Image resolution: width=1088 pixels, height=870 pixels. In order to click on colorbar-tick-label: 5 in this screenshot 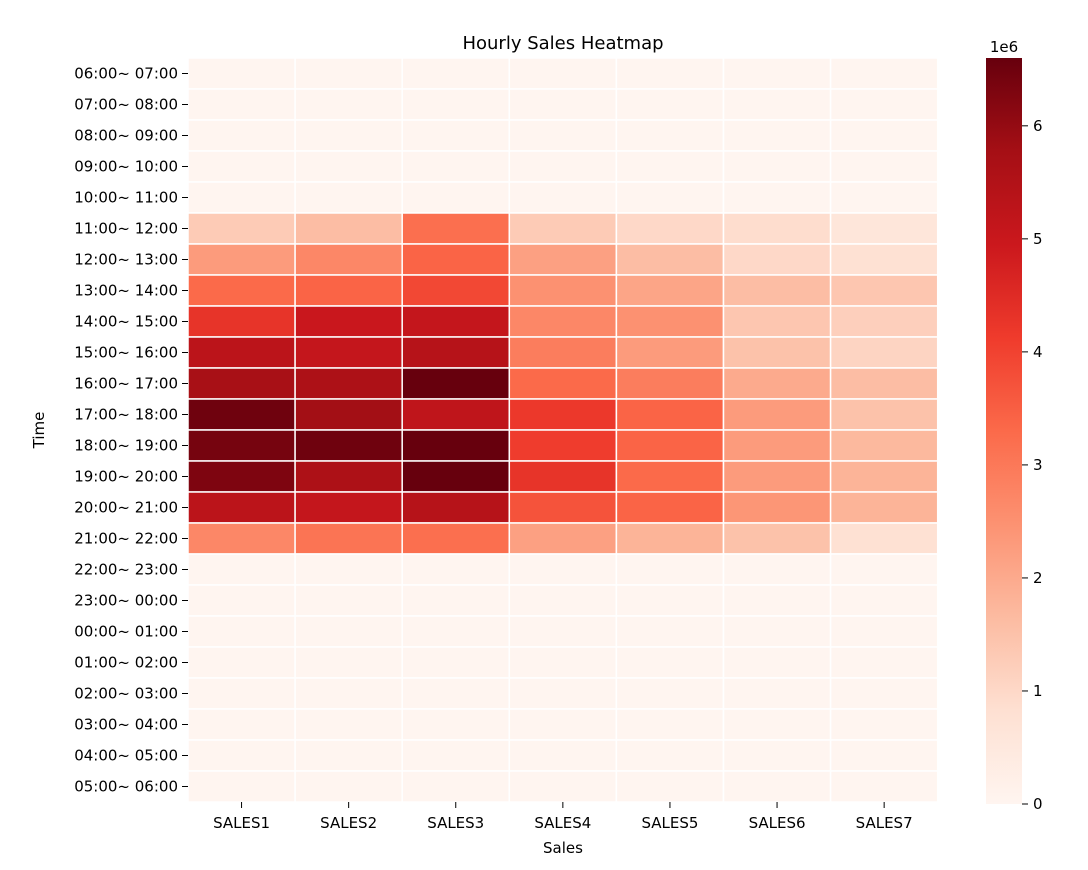, I will do `click(1038, 239)`.